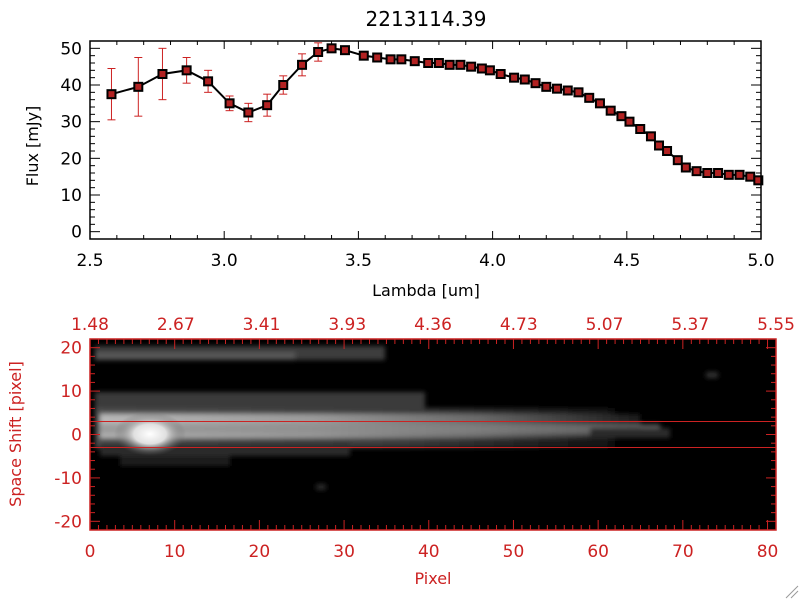  Describe the element at coordinates (492, 261) in the screenshot. I see `x-tick-label: 4.0` at that location.